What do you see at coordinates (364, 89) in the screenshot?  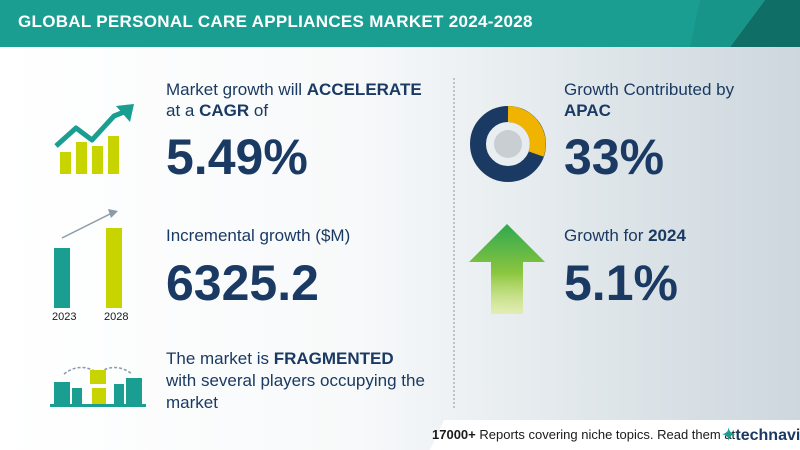 I see `cagr-accelerate: ACCELERATE` at bounding box center [364, 89].